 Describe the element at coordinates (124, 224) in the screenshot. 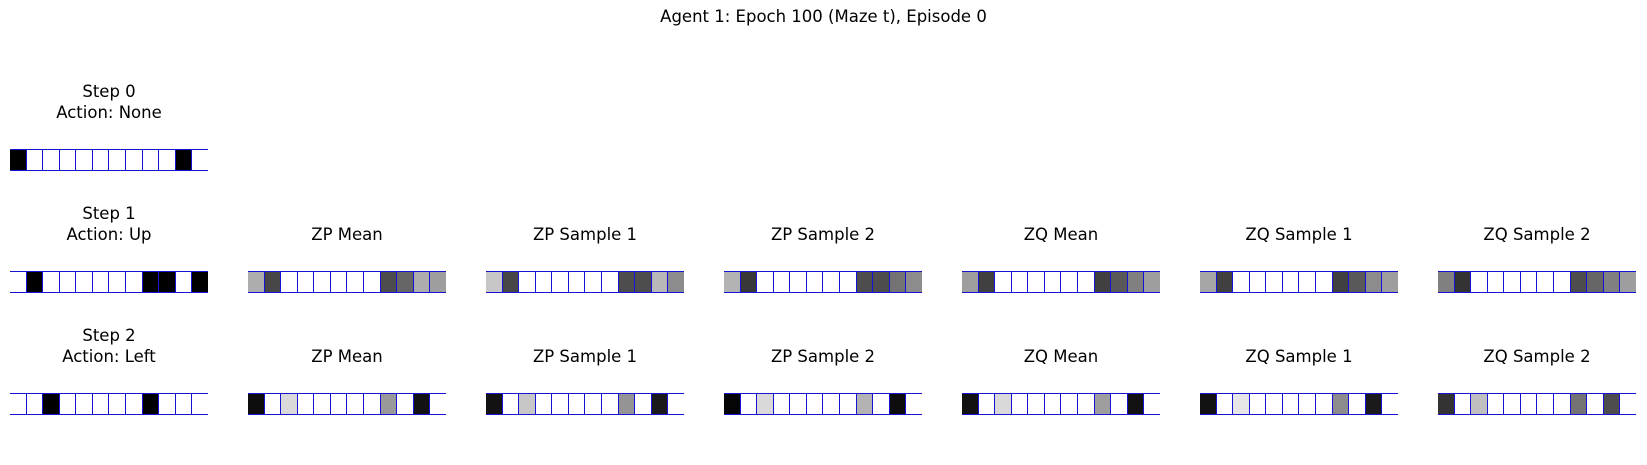

I see `panel-title: Step 1 Action: Up` at that location.